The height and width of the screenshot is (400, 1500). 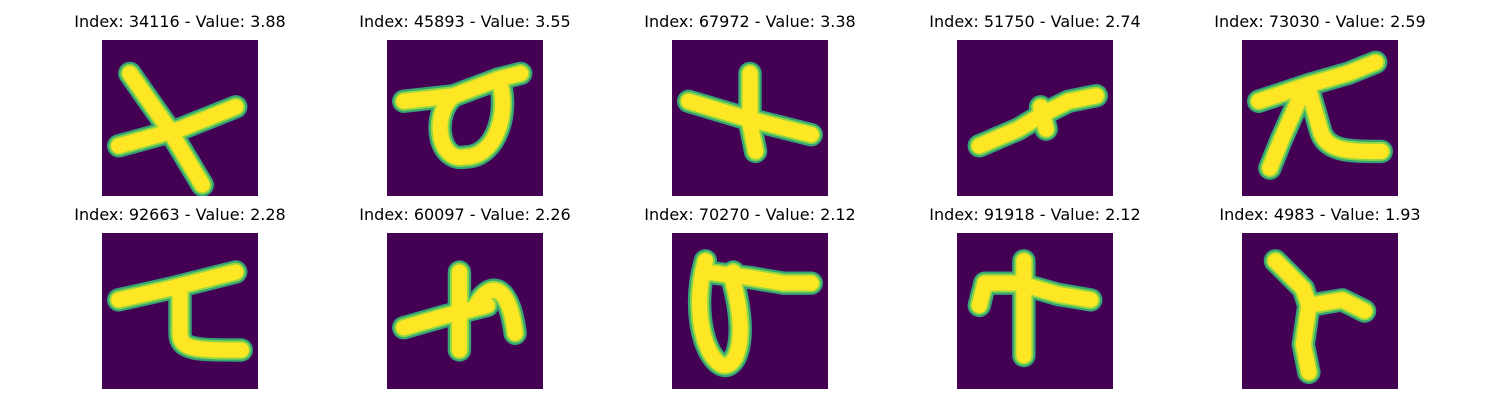 I want to click on panel-4: Index: 51750 - Value: 2.74, so click(x=1035, y=106).